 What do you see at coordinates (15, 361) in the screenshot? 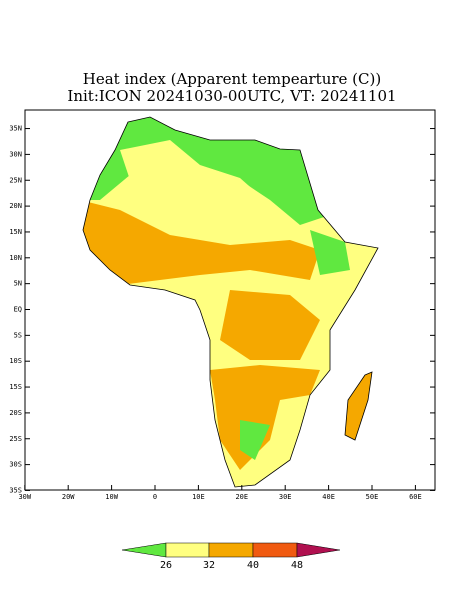
I see `lat-tick-label: 10S` at bounding box center [15, 361].